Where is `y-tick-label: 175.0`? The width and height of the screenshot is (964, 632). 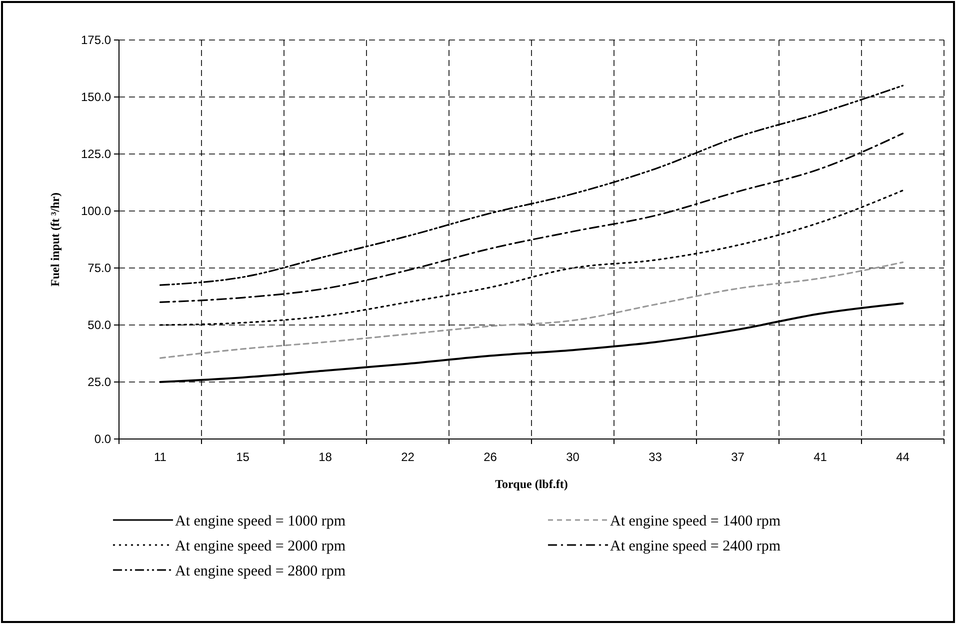
y-tick-label: 175.0 is located at coordinates (96, 40).